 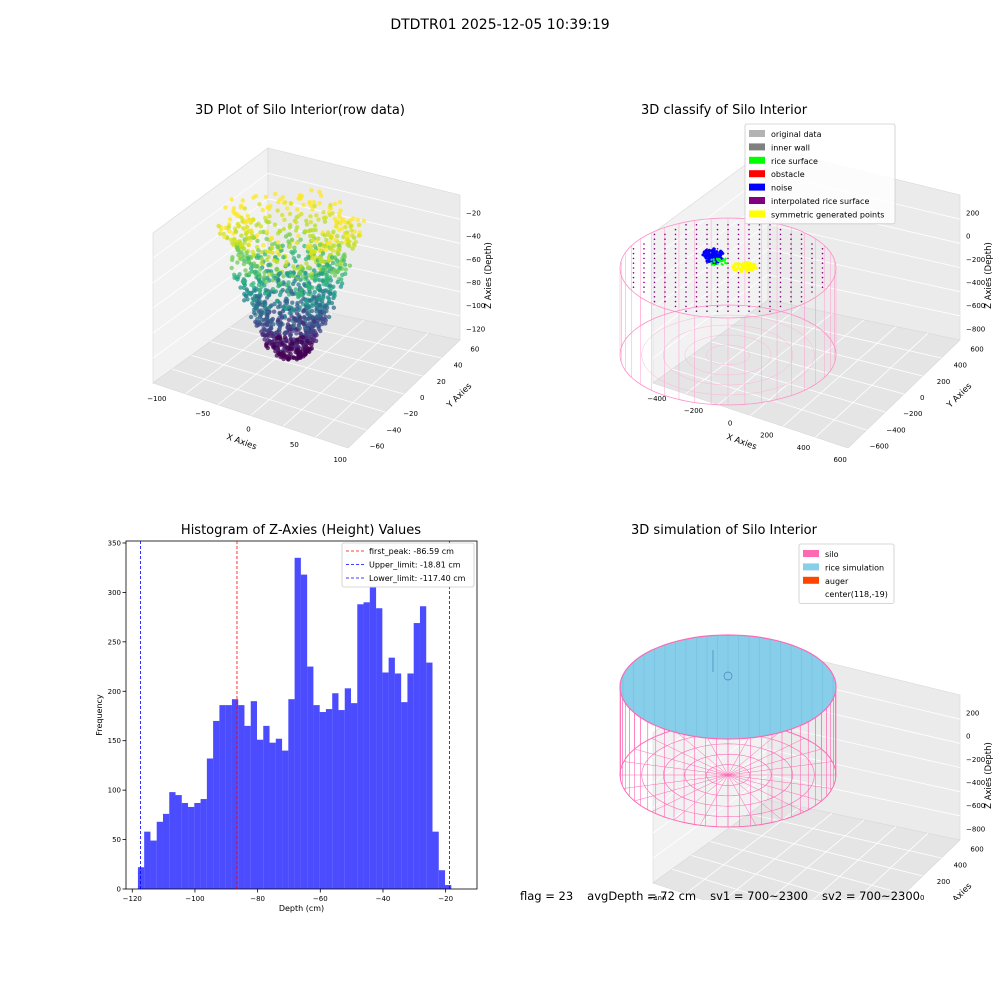 What do you see at coordinates (975, 329) in the screenshot?
I see `z-tick-label: −800` at bounding box center [975, 329].